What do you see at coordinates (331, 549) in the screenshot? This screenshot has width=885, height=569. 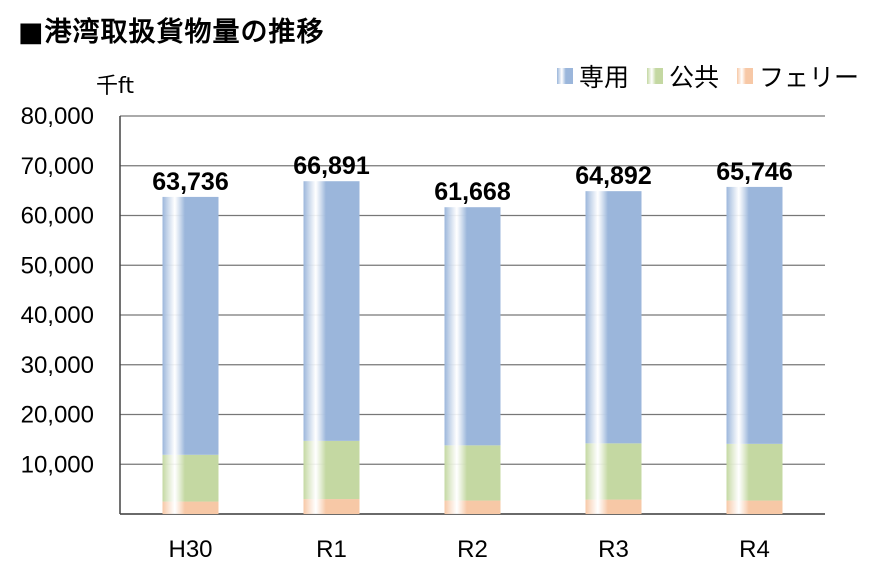 I see `x-tick-label: R1` at bounding box center [331, 549].